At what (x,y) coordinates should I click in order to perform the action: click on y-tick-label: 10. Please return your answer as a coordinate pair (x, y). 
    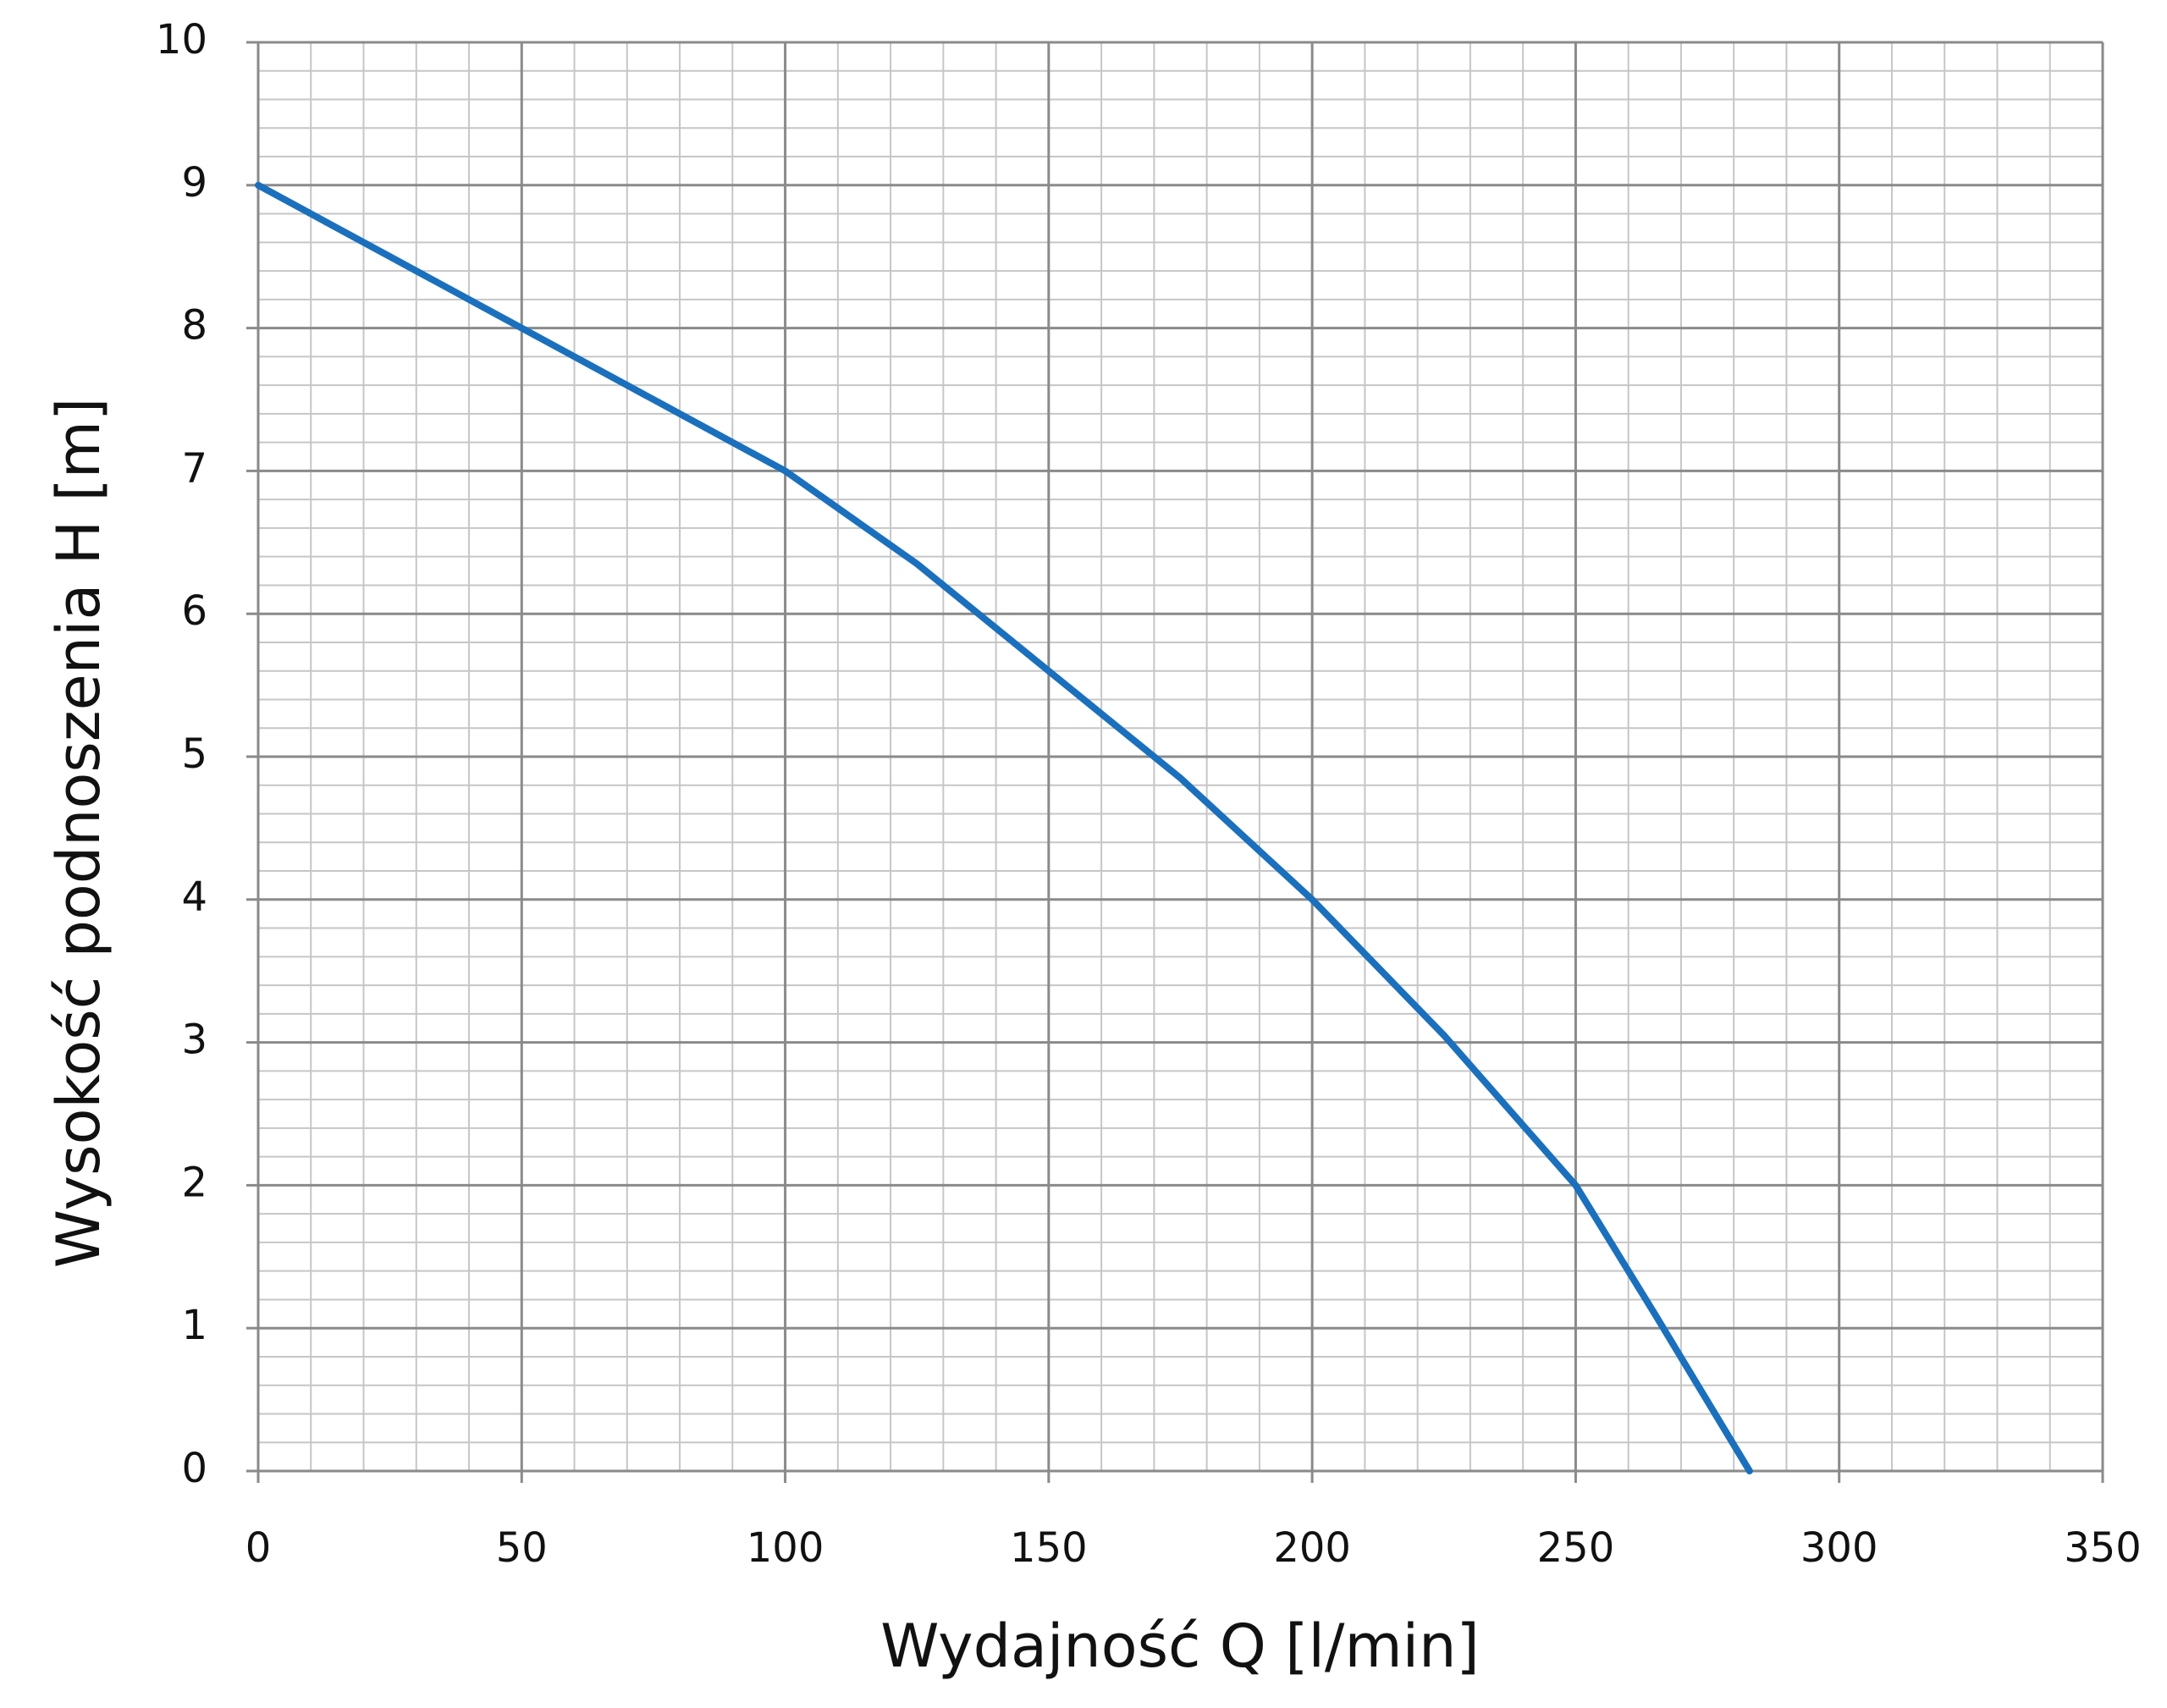
    Looking at the image, I should click on (181, 39).